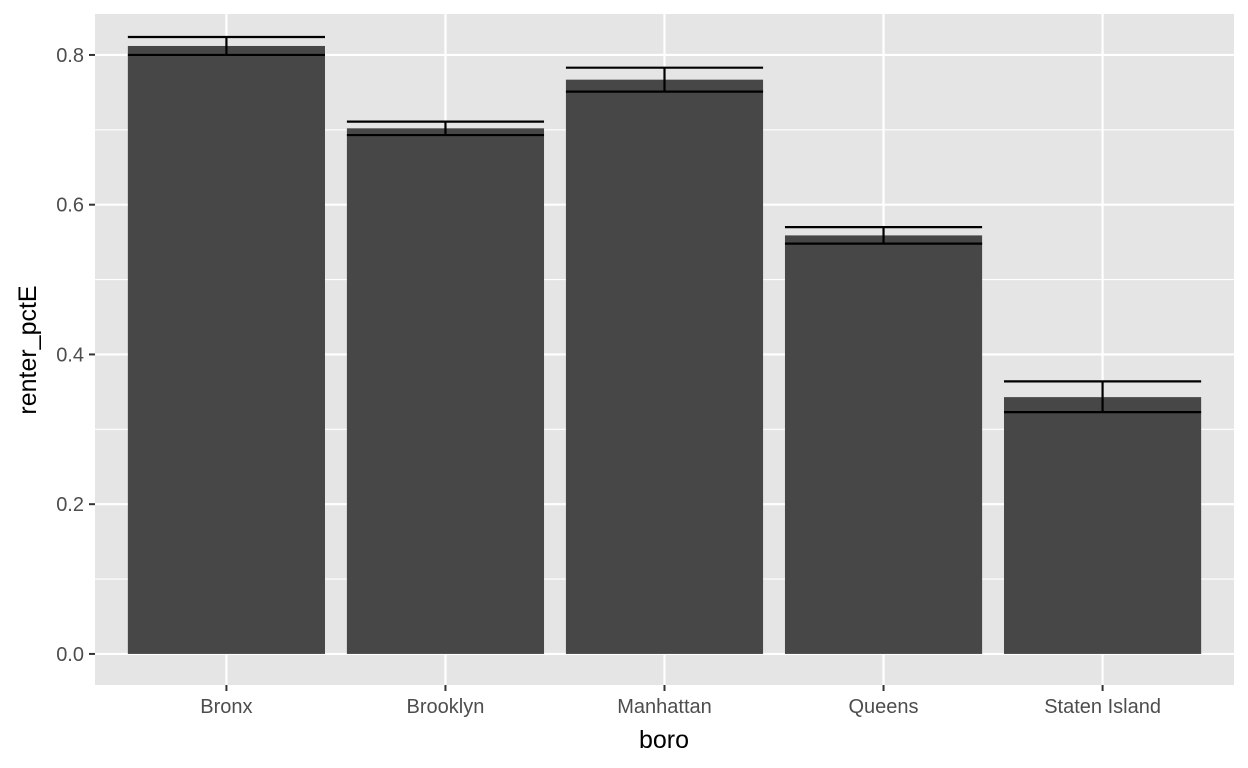 The width and height of the screenshot is (1248, 768). What do you see at coordinates (664, 707) in the screenshot?
I see `x-tick-label: Manhattan` at bounding box center [664, 707].